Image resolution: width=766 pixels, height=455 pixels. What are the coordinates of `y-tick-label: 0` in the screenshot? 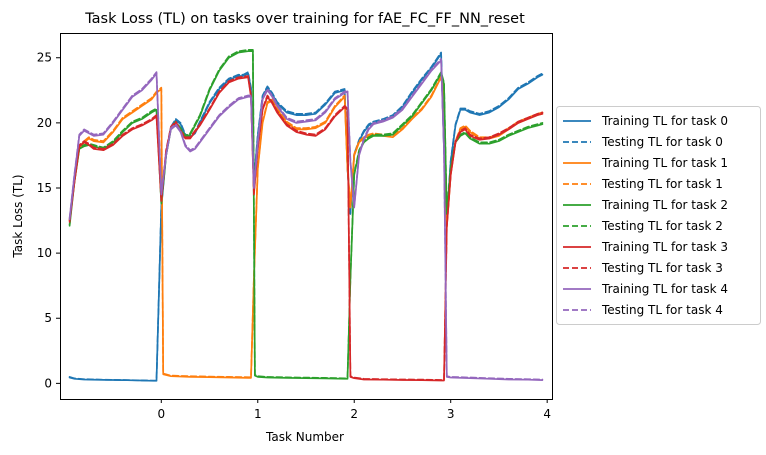 It's located at (48, 383).